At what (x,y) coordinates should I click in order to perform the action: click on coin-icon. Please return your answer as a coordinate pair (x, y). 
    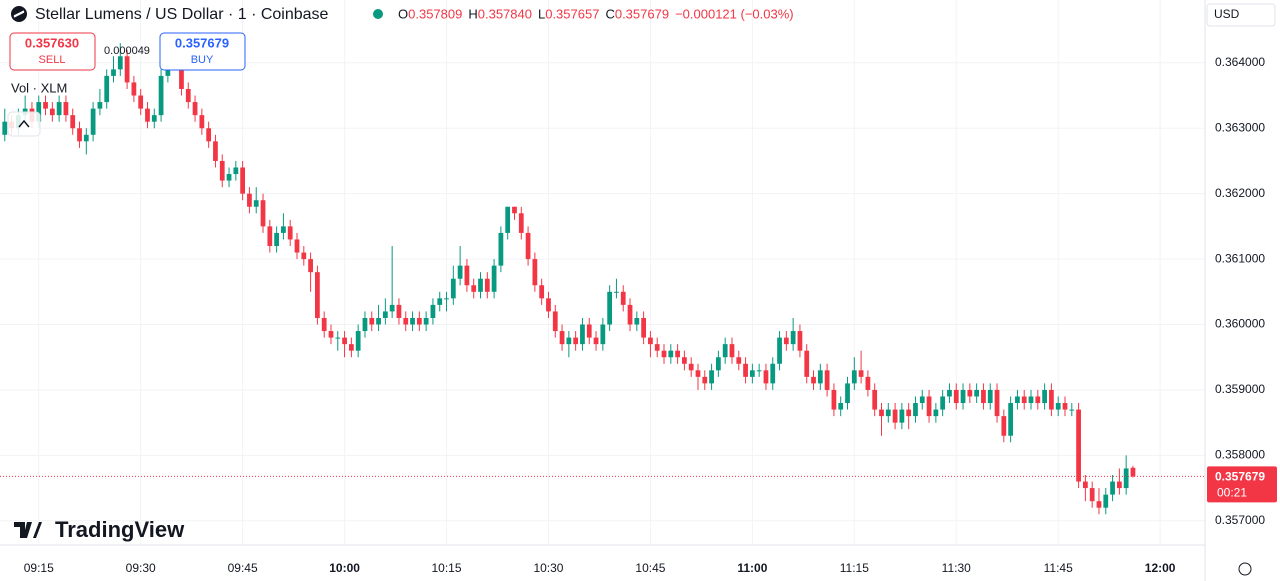
    Looking at the image, I should click on (19, 14).